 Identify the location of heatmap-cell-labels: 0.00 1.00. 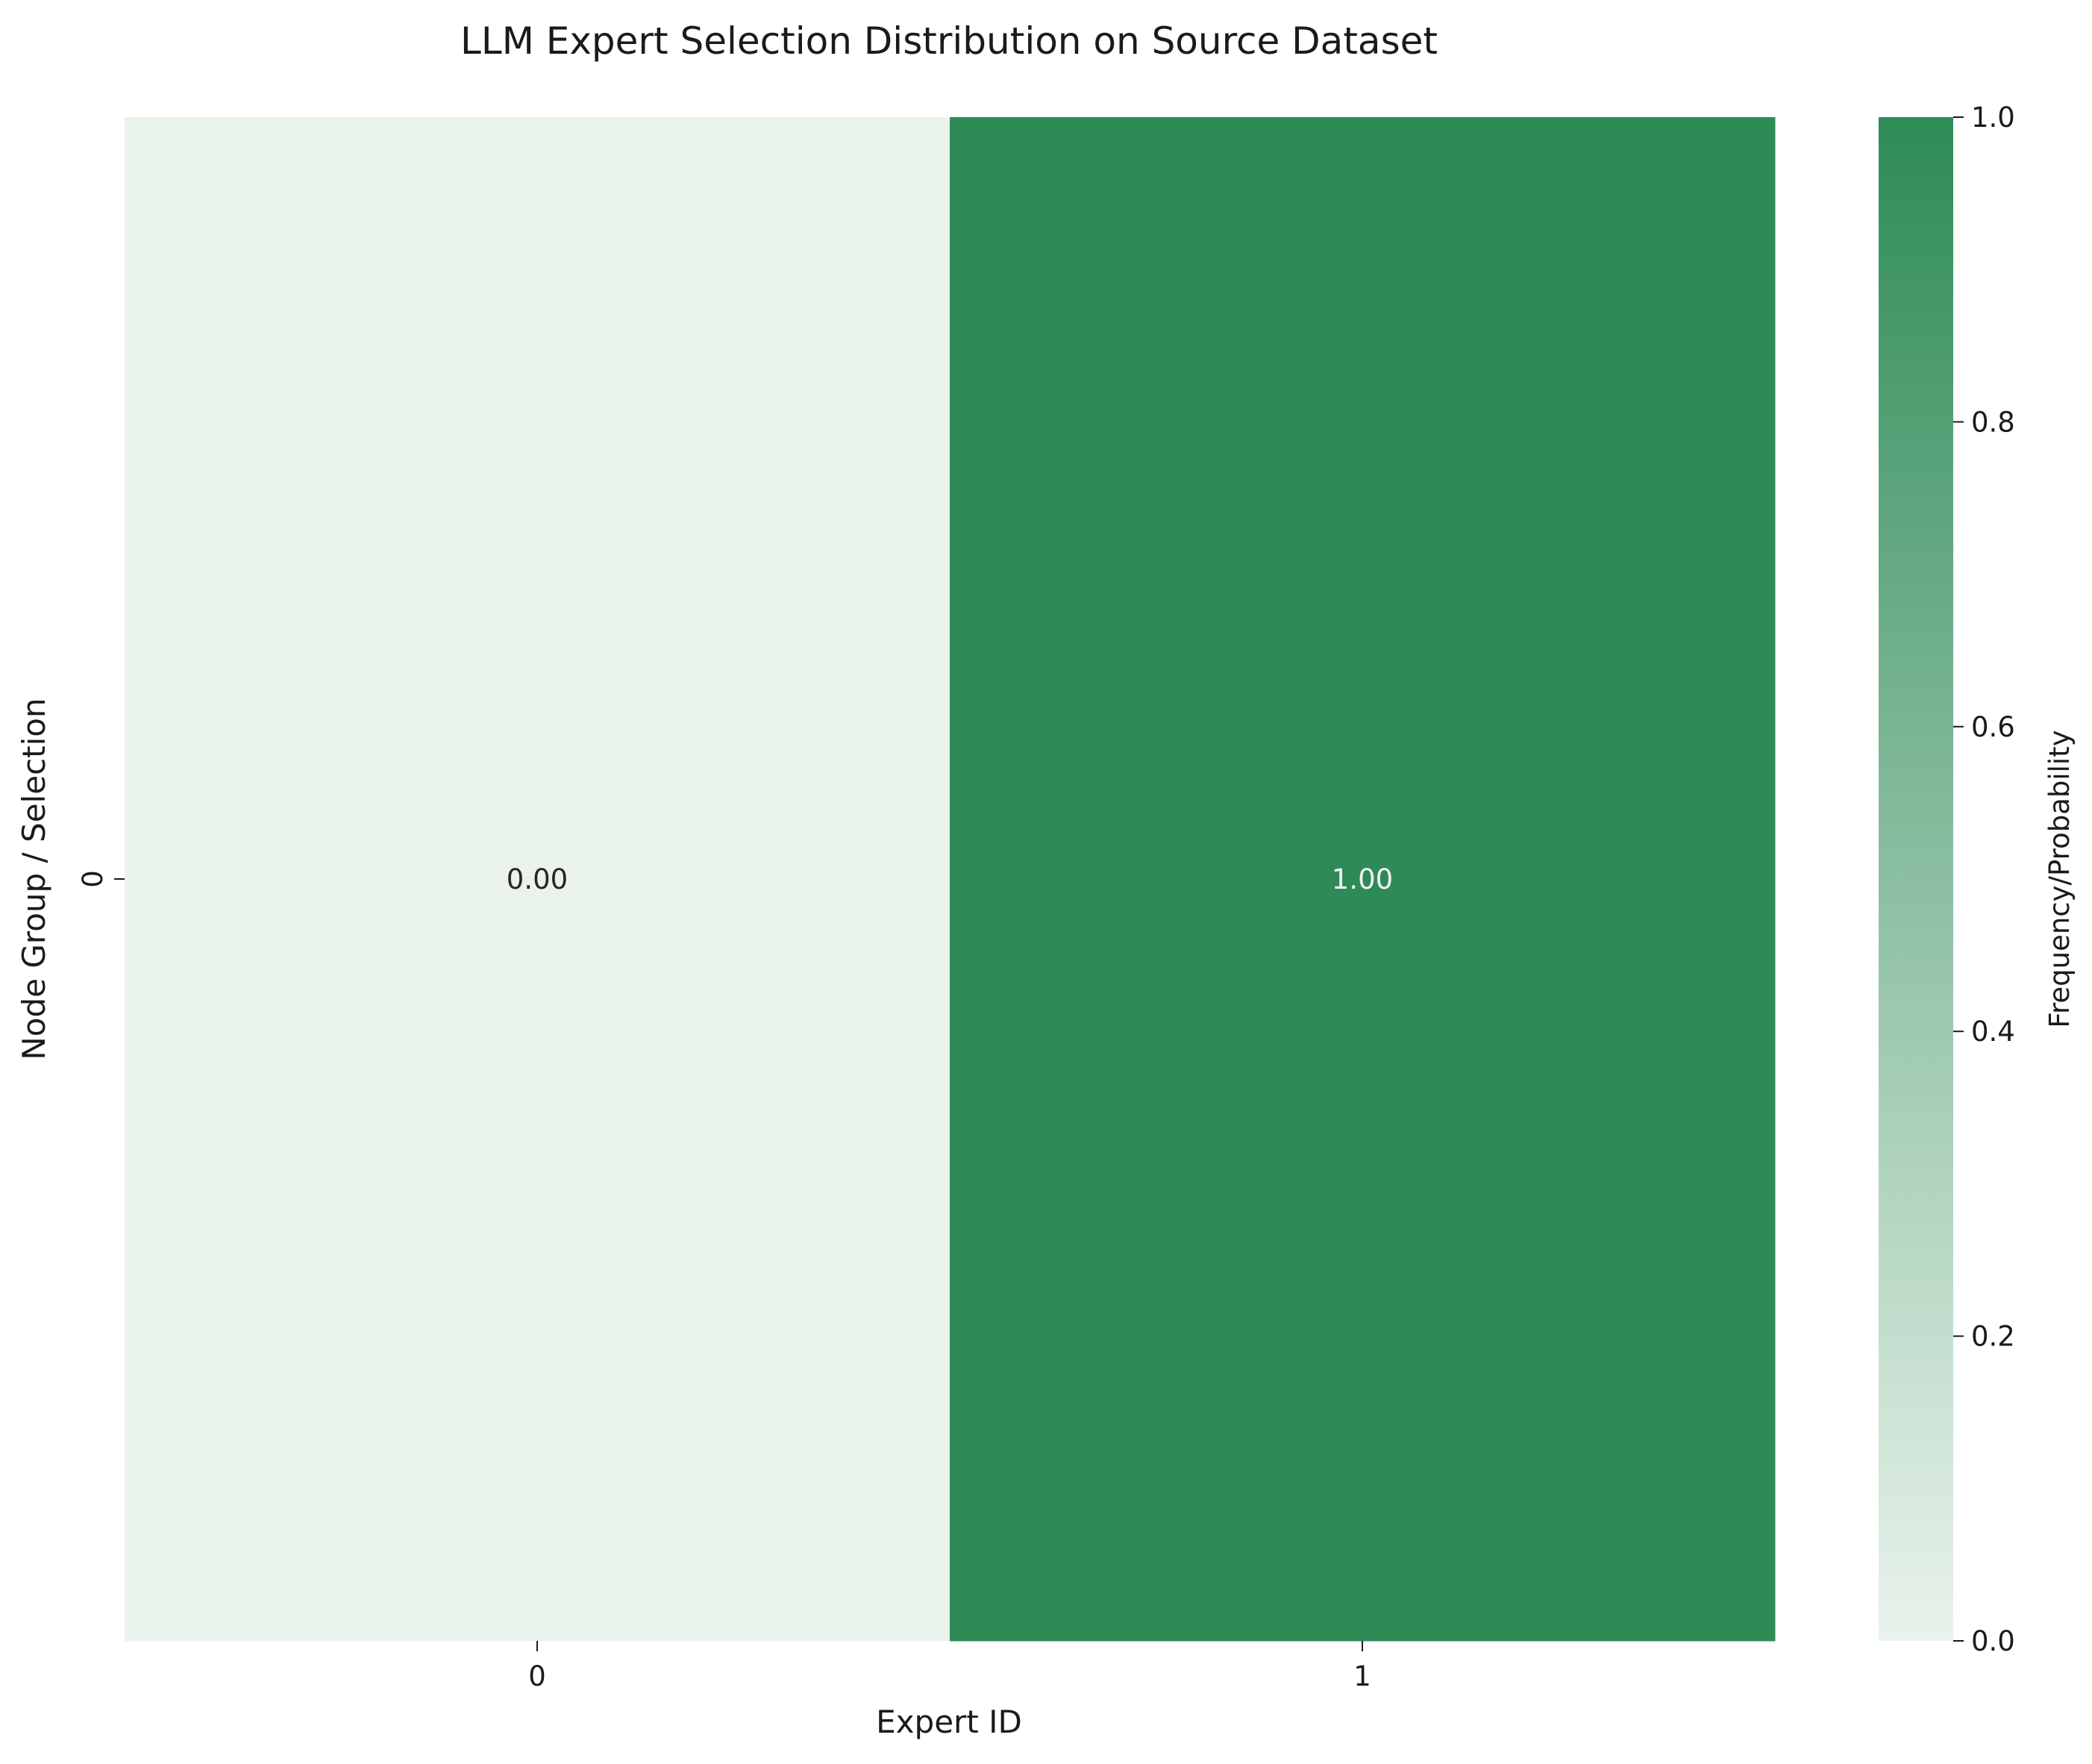
(950, 879).